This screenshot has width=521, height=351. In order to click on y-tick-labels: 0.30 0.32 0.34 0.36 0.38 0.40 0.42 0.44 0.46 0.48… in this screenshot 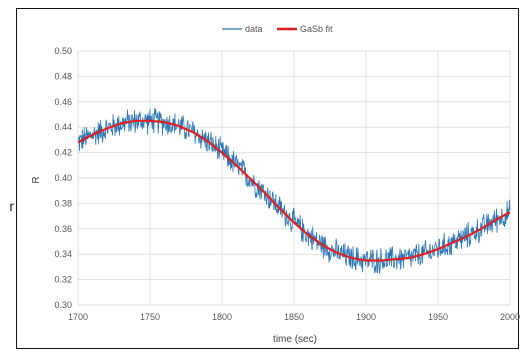, I will do `click(63, 178)`.